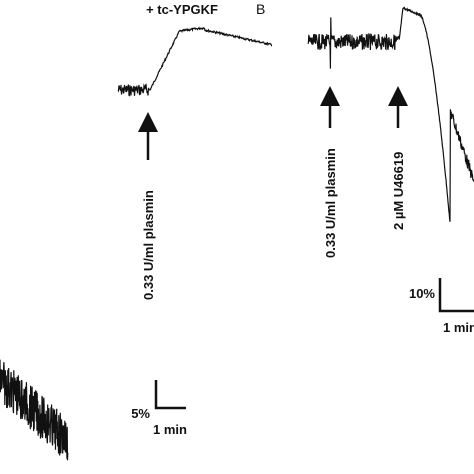 The height and width of the screenshot is (474, 474). What do you see at coordinates (182, 9) in the screenshot?
I see `panel-a-title: + tc-YPGKF` at bounding box center [182, 9].